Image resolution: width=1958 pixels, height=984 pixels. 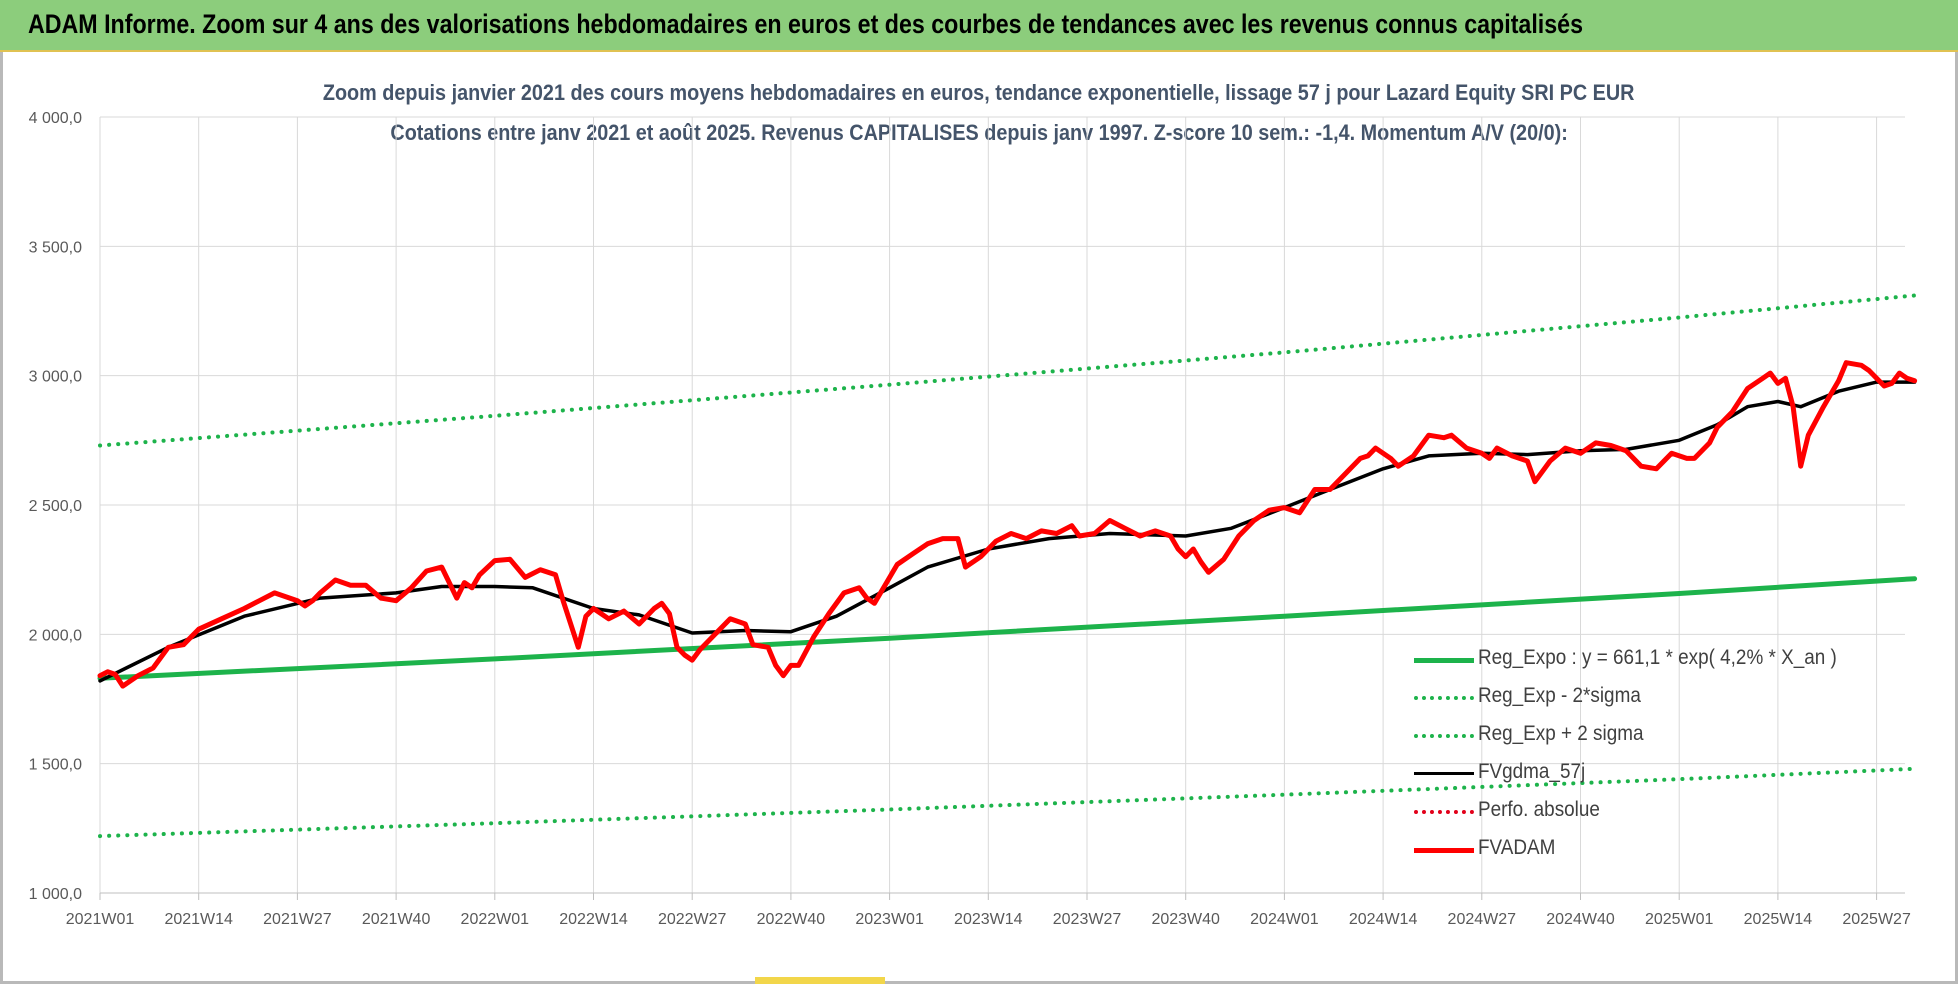 What do you see at coordinates (1650, 773) in the screenshot?
I see `legend-item: FVgdma_57j` at bounding box center [1650, 773].